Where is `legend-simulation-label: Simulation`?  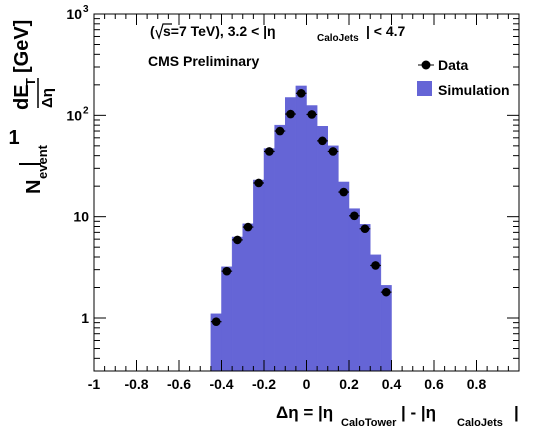
legend-simulation-label: Simulation is located at coordinates (474, 90).